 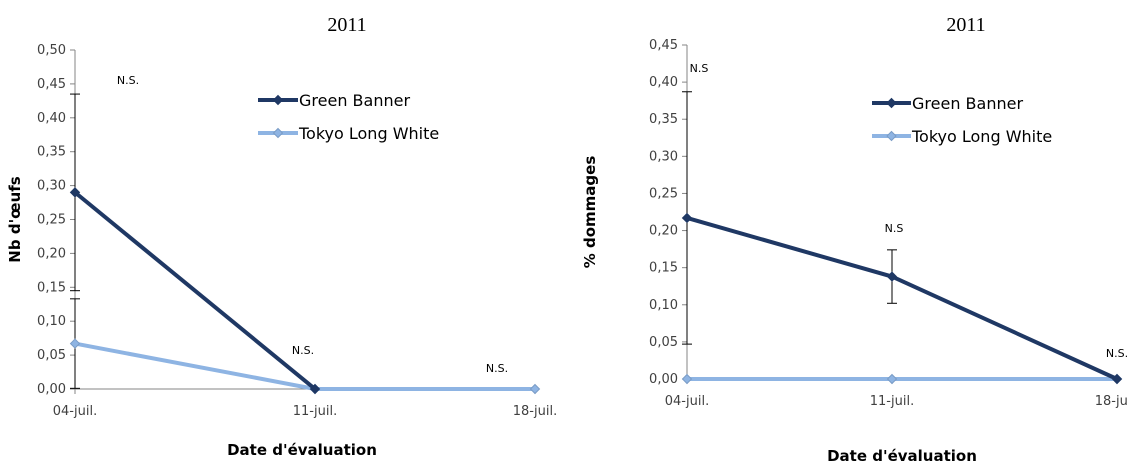 What do you see at coordinates (15, 219) in the screenshot?
I see `y-axis-title: Nb d'œufs` at bounding box center [15, 219].